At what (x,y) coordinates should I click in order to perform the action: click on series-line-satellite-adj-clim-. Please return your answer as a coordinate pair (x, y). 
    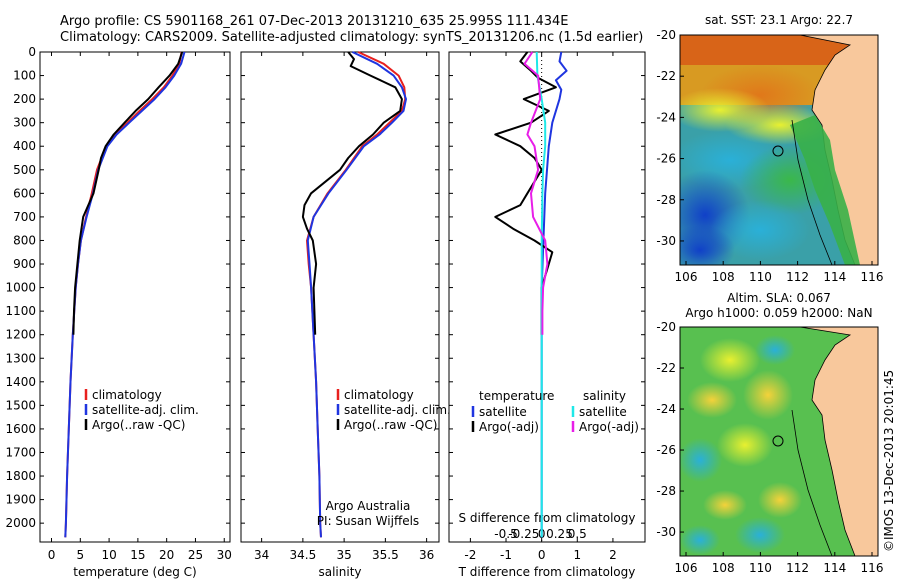
    Looking at the image, I should click on (356, 294).